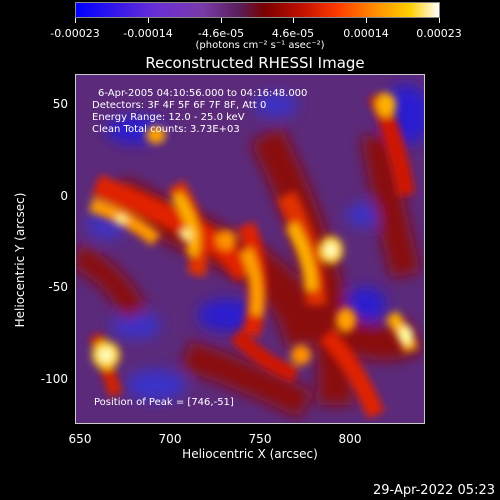  I want to click on plot-title: Reconstructed RHESSI Image, so click(255, 63).